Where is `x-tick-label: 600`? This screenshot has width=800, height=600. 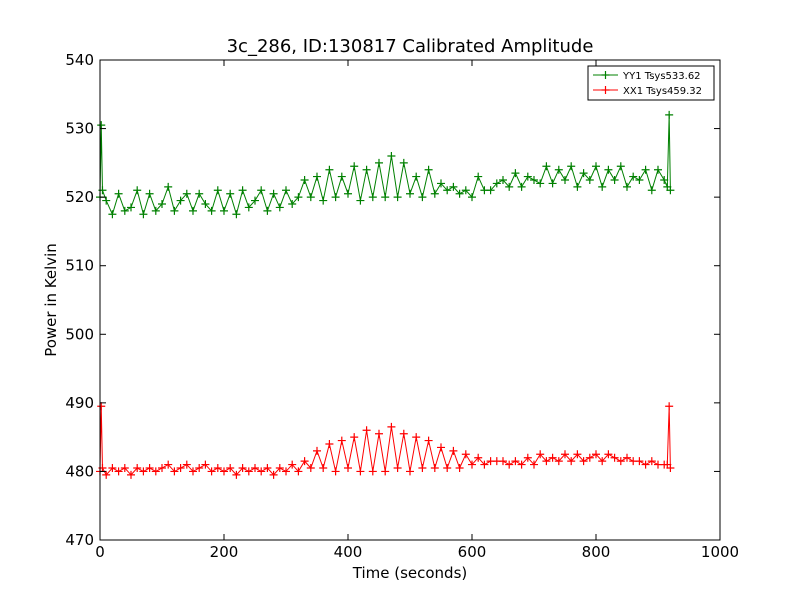 x-tick-label: 600 is located at coordinates (472, 552).